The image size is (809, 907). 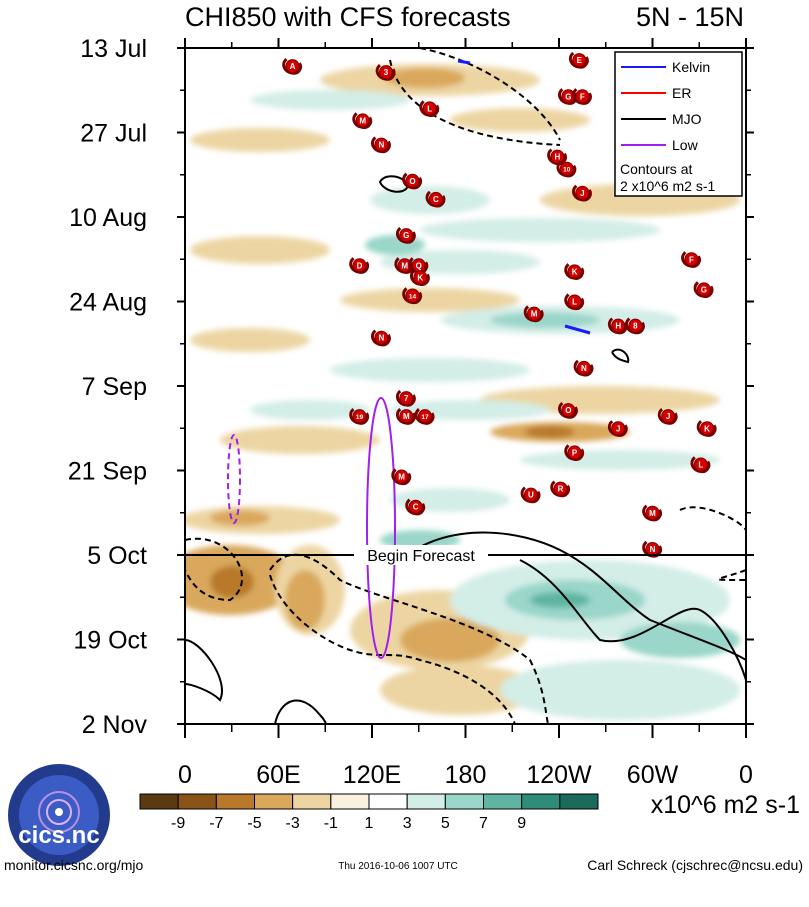 I want to click on storm-marker: 3, so click(x=385, y=72).